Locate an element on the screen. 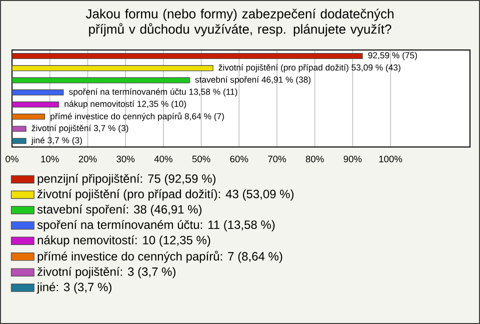 This screenshot has height=324, width=480. data-label: životní pojištění 3,7 % (3) is located at coordinates (80, 128).